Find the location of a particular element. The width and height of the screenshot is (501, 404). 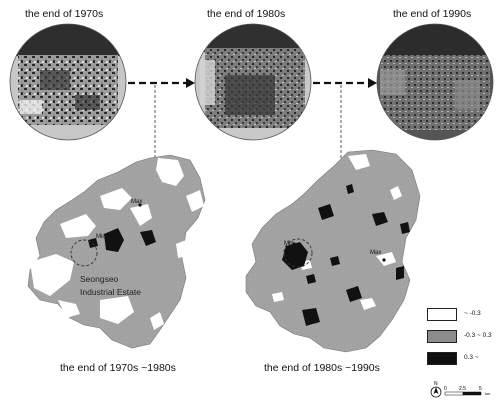

circle-title-1970s: the end of 1970s is located at coordinates (64, 14).